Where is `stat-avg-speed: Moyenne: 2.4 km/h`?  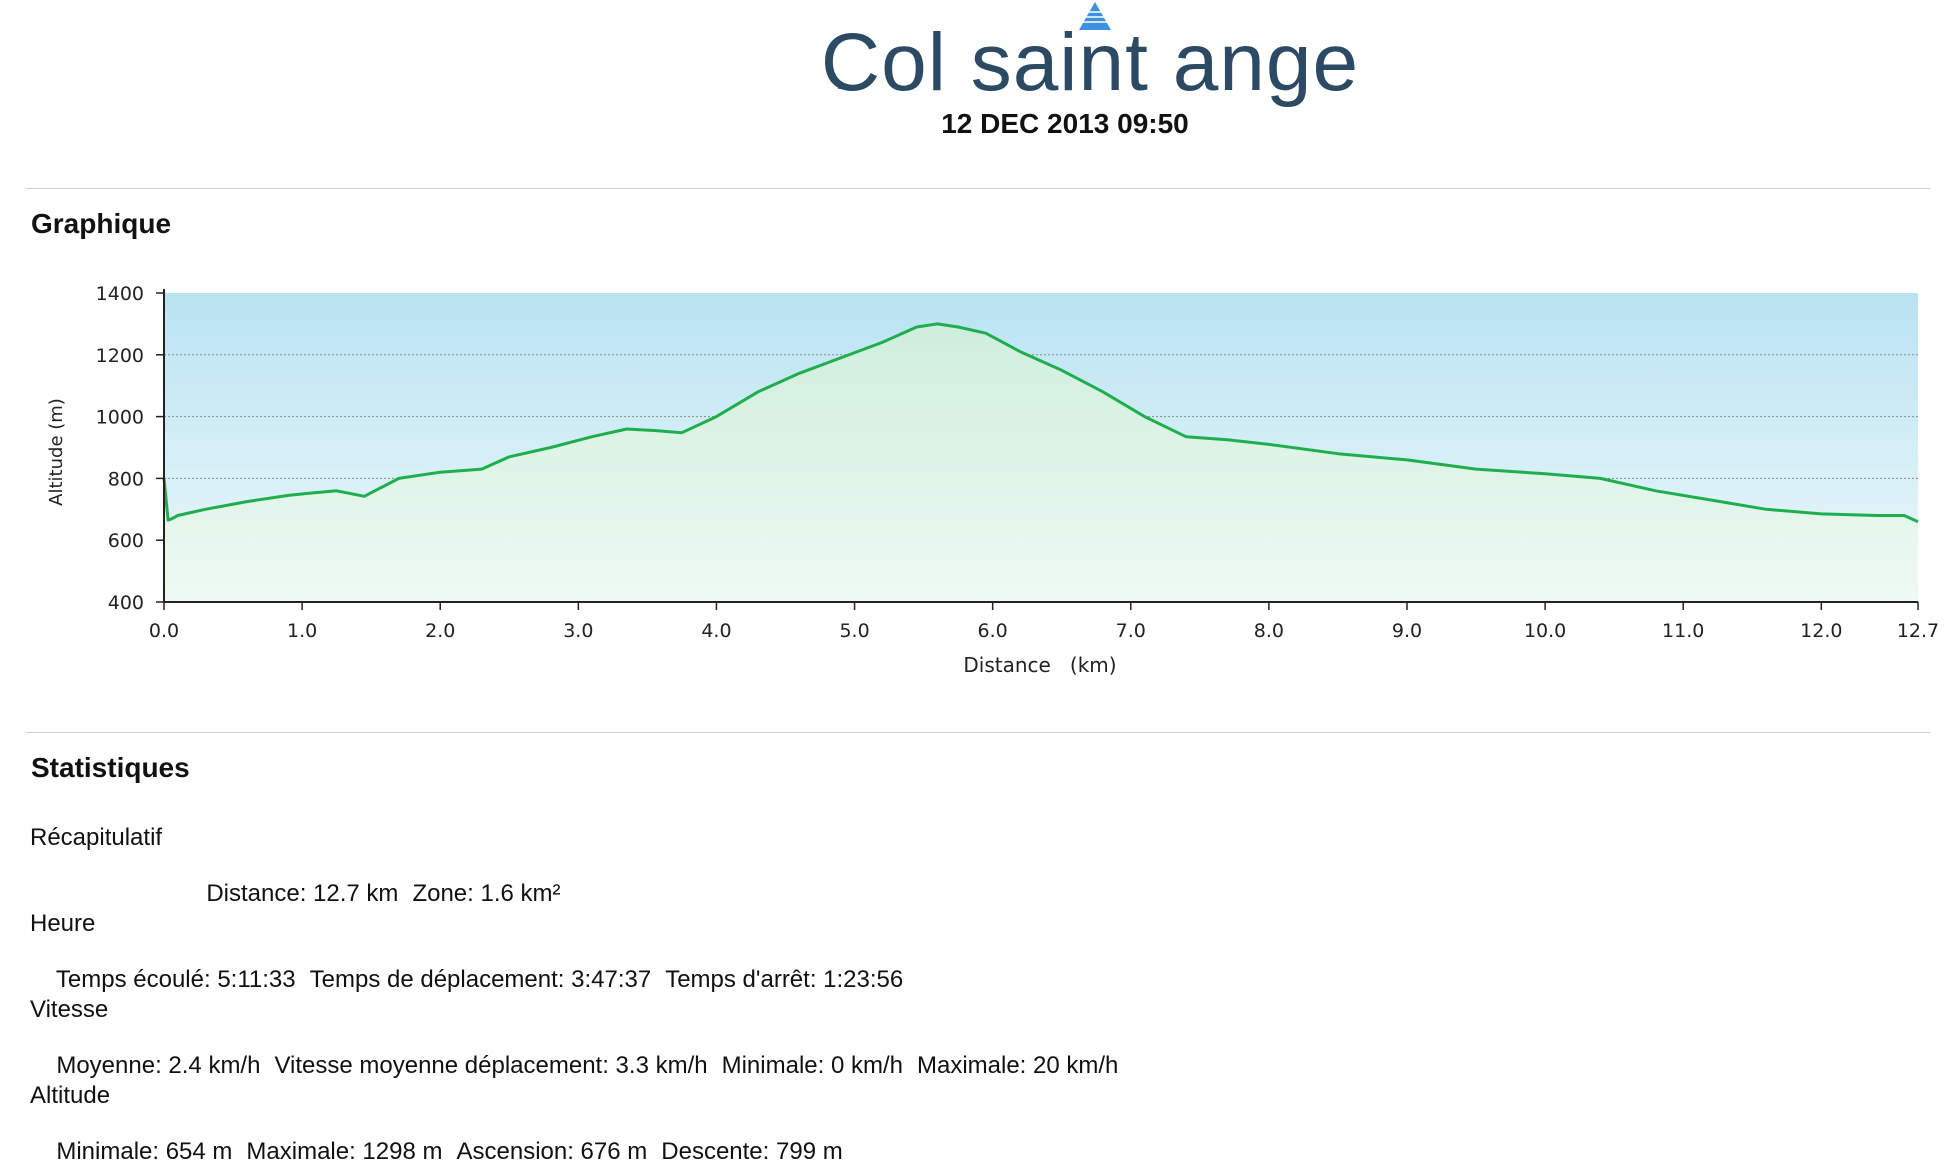 stat-avg-speed: Moyenne: 2.4 km/h is located at coordinates (158, 1065).